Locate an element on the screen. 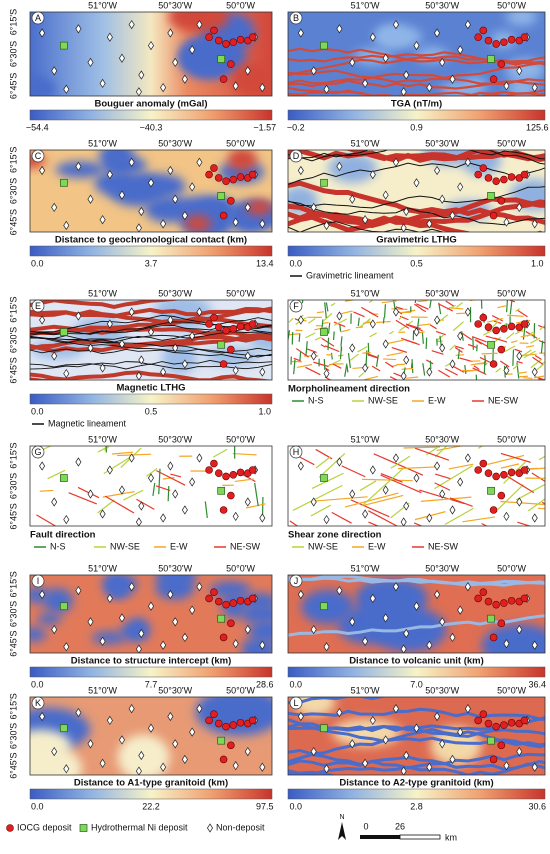 The height and width of the screenshot is (854, 550). direction-label: N-S is located at coordinates (316, 400).